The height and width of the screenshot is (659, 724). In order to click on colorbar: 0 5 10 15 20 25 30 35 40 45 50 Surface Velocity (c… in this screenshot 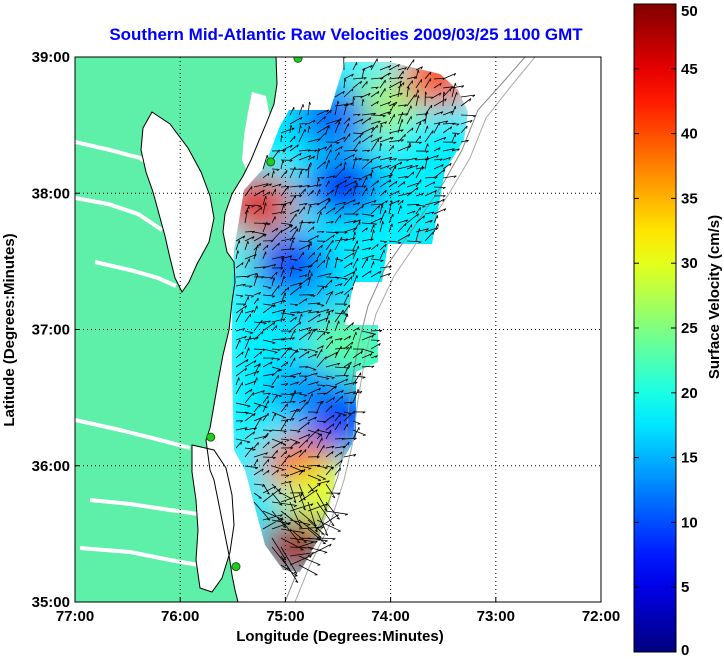, I will do `click(678, 331)`.